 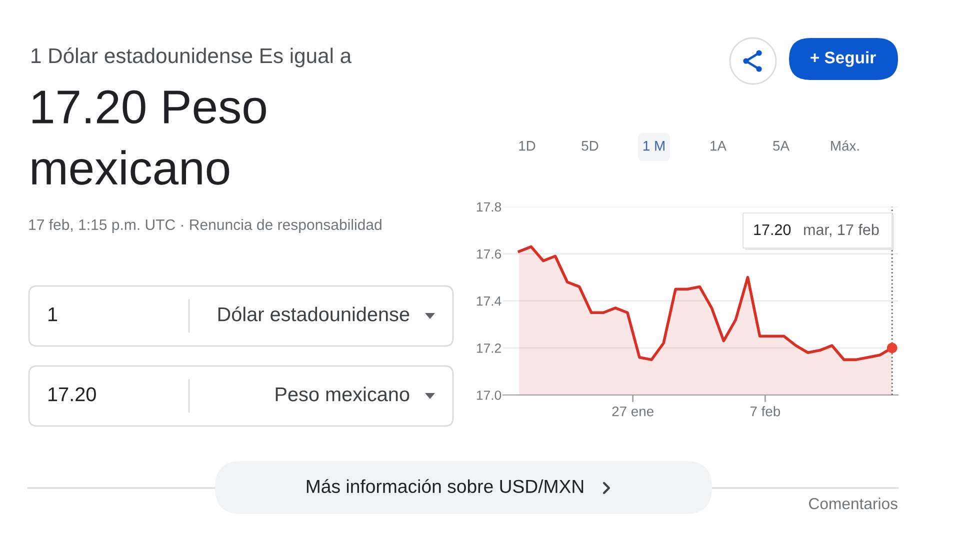 I want to click on text: 5A, so click(x=781, y=146).